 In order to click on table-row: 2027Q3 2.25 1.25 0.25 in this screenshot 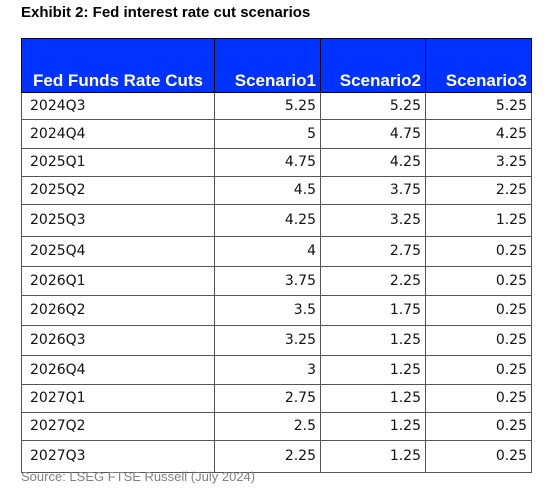, I will do `click(276, 456)`.